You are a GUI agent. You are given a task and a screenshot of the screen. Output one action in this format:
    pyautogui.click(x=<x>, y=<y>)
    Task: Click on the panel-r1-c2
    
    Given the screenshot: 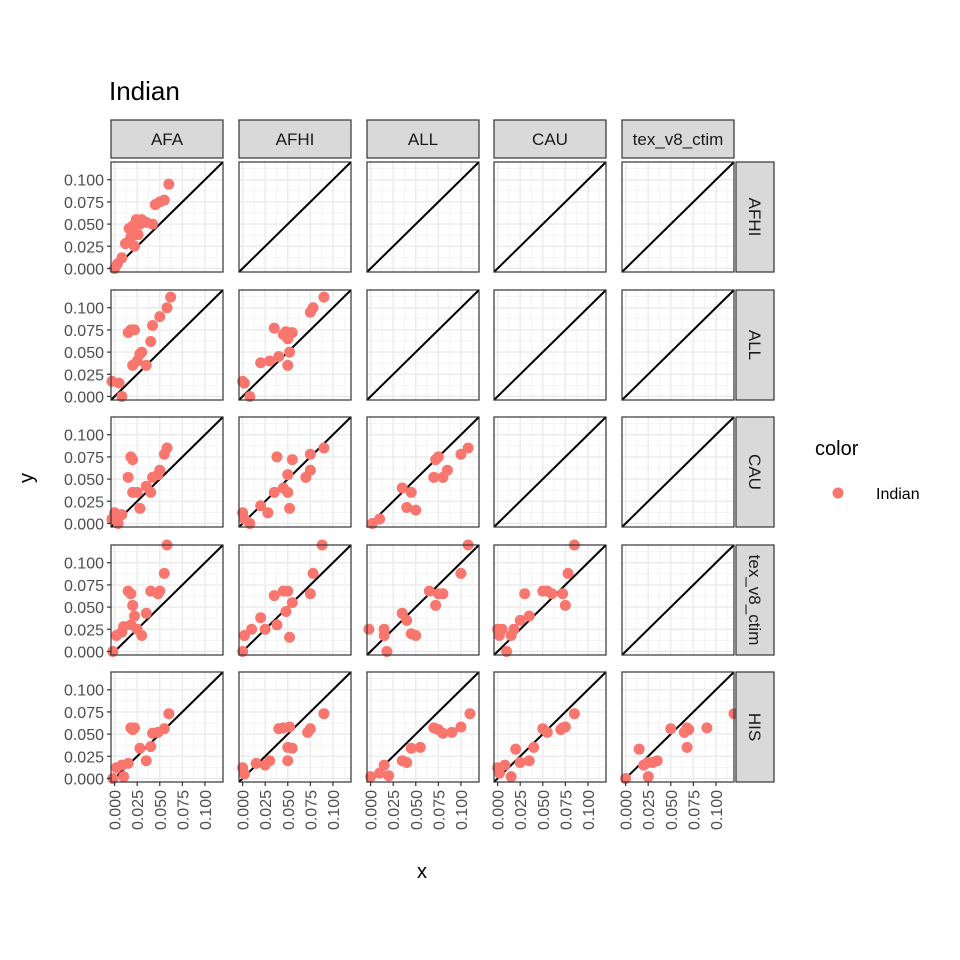 What is the action you would take?
    pyautogui.click(x=295, y=217)
    